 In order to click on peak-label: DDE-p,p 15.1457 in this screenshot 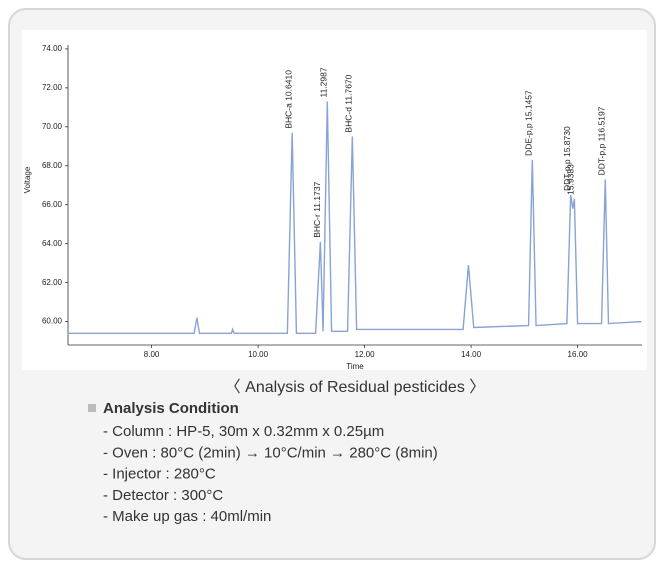, I will do `click(528, 123)`.